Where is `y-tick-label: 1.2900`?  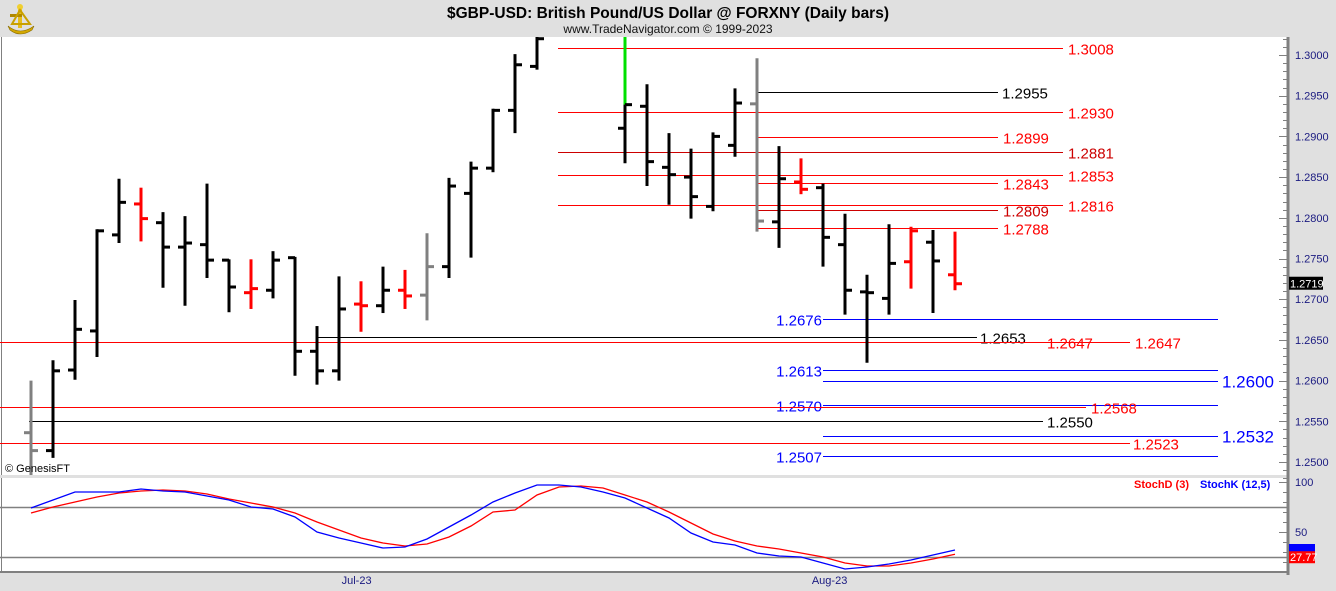
y-tick-label: 1.2900 is located at coordinates (1312, 137).